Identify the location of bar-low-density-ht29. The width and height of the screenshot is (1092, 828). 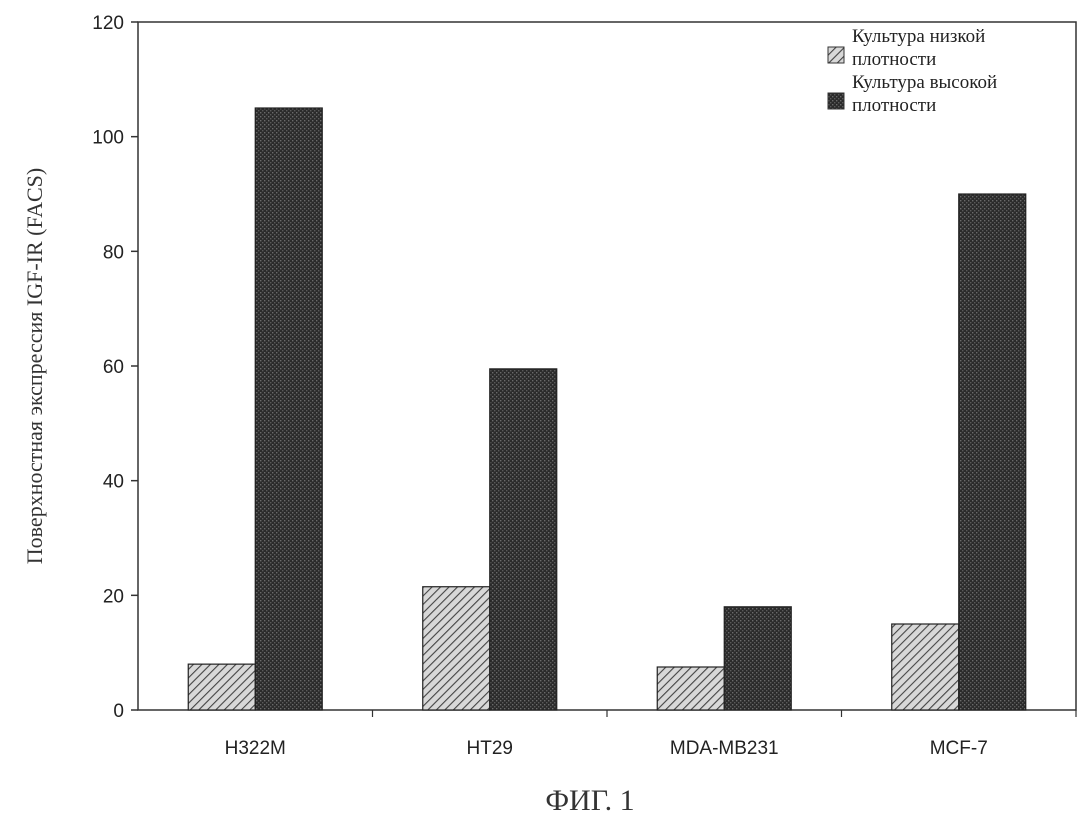
(456, 648).